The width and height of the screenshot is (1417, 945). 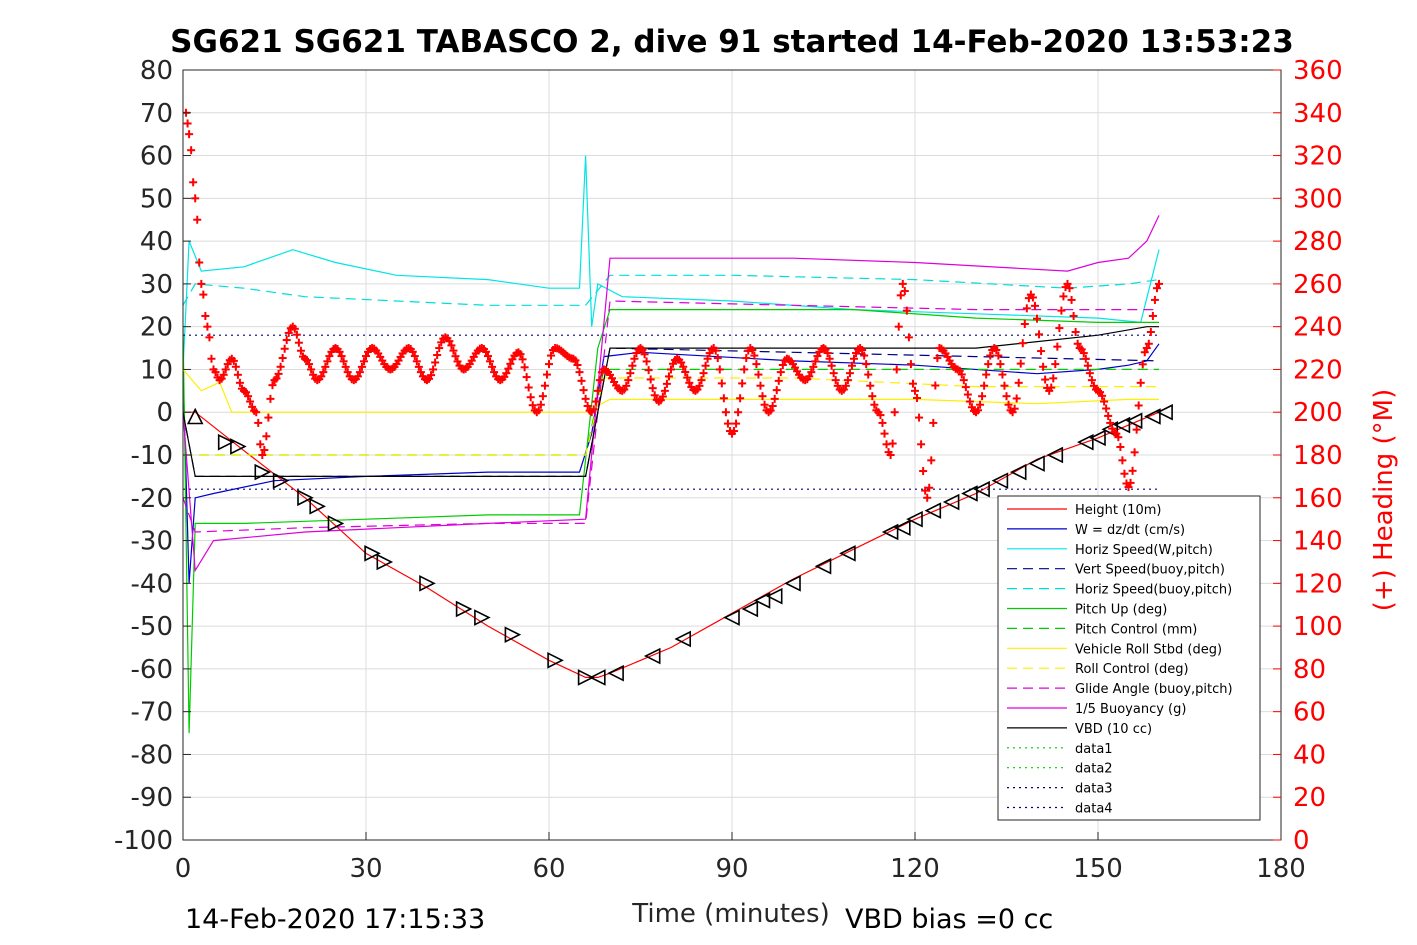 What do you see at coordinates (152, 713) in the screenshot?
I see `y-tick-label: -70` at bounding box center [152, 713].